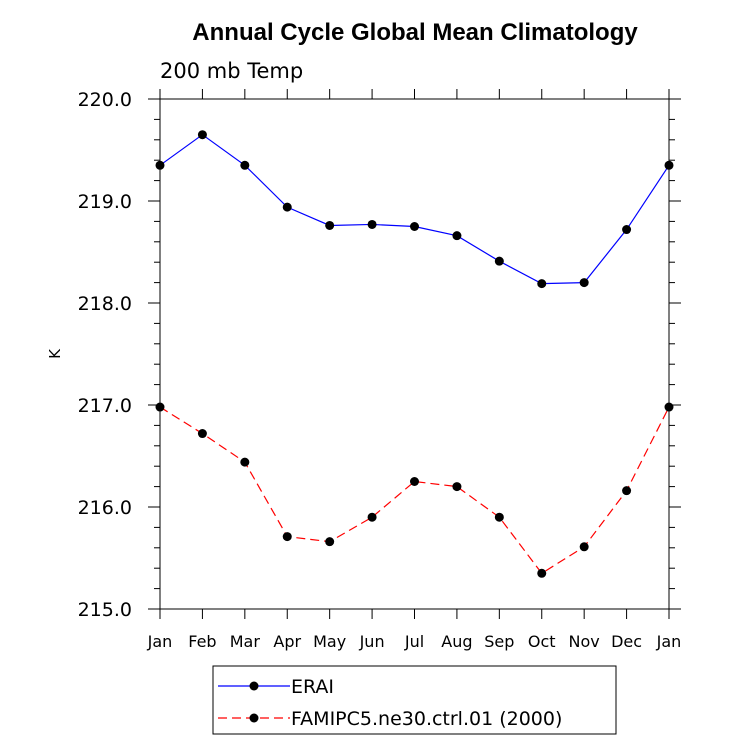 This screenshot has height=756, width=733. Describe the element at coordinates (105, 610) in the screenshot. I see `y-tick-label: 215.0` at that location.